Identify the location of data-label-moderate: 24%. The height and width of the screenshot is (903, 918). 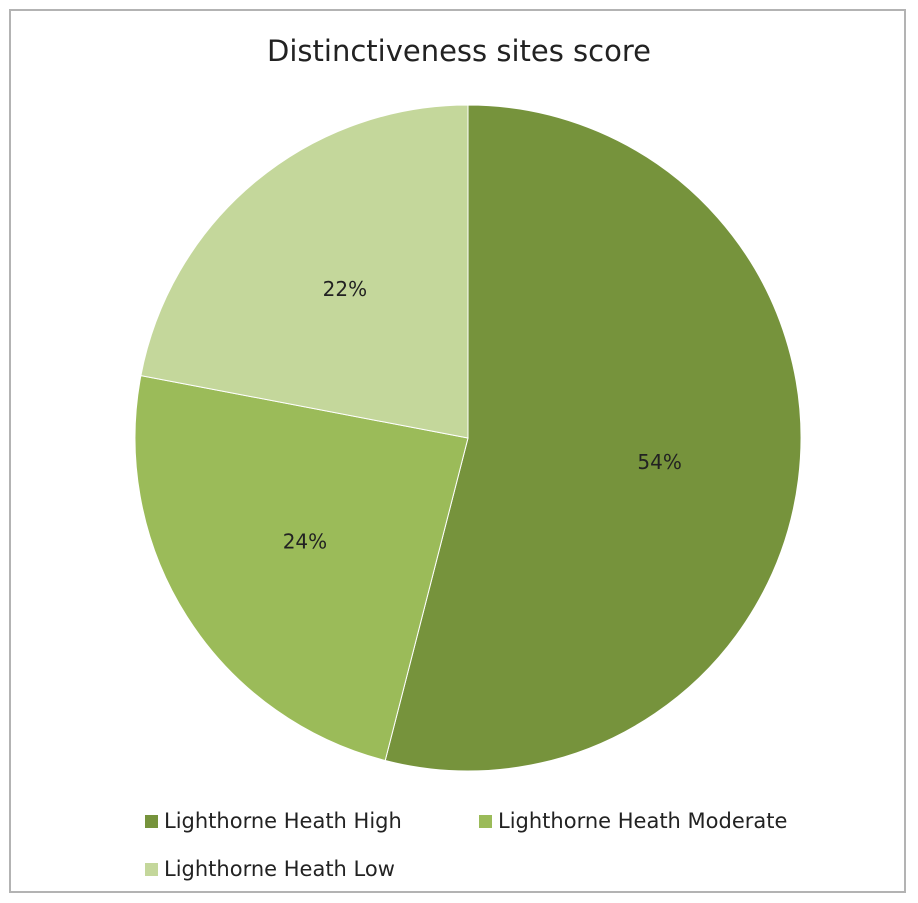
(305, 541).